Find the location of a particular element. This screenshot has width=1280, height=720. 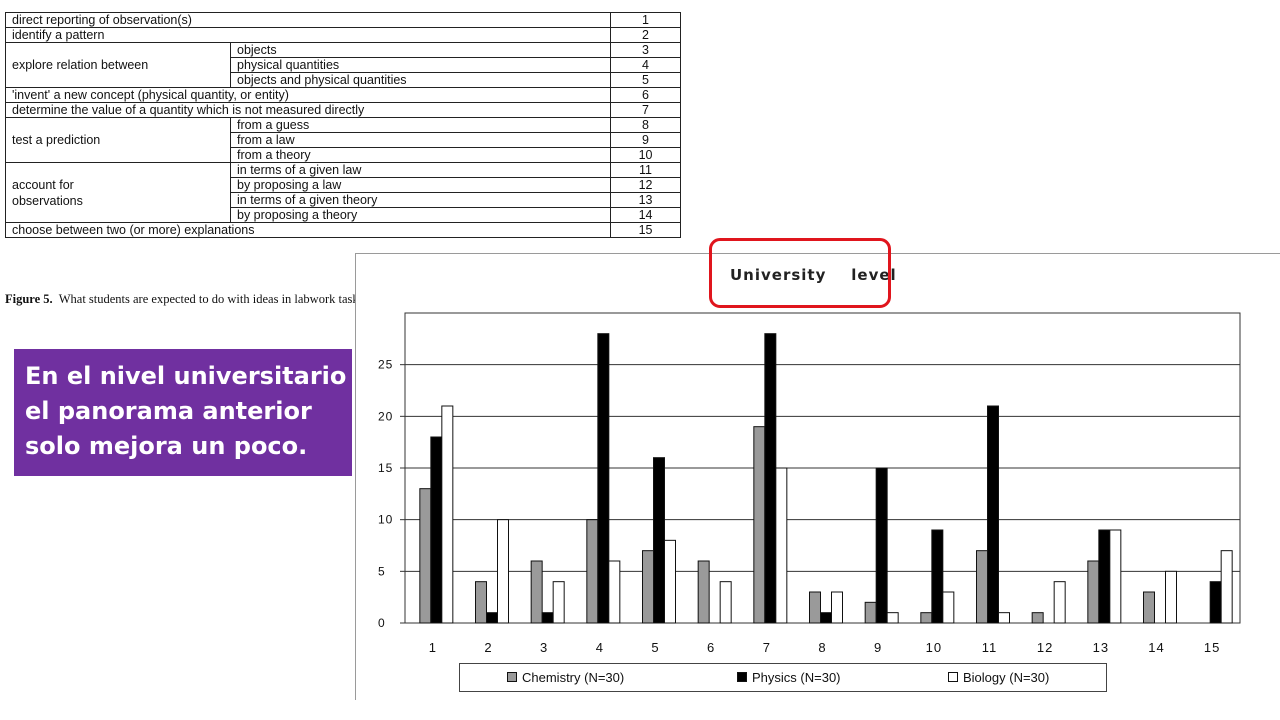

table-row: in terms of a given theory 13 is located at coordinates (344, 200).